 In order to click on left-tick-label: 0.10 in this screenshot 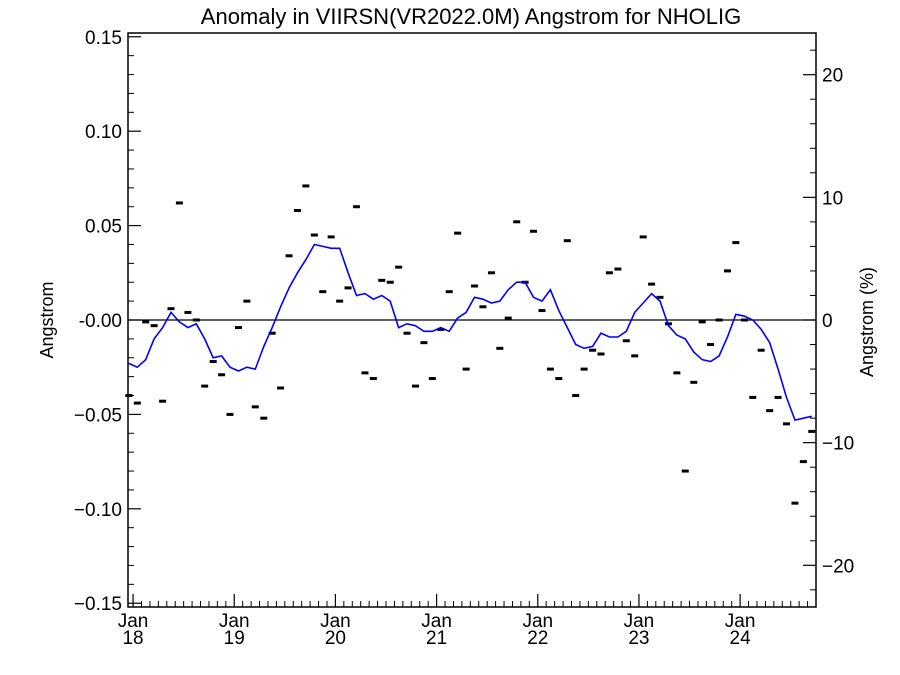, I will do `click(103, 132)`.